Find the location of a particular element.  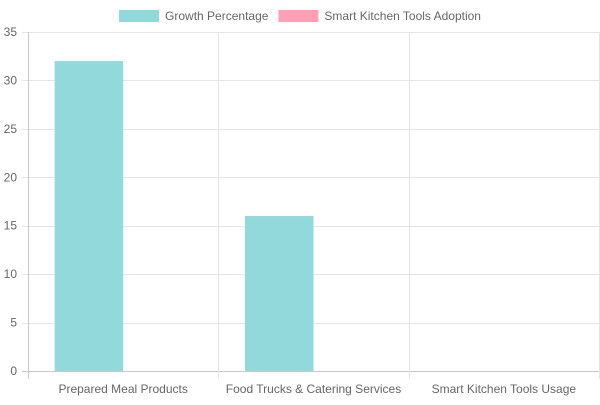

x-tick-label: Prepared Meal Products is located at coordinates (122, 389).